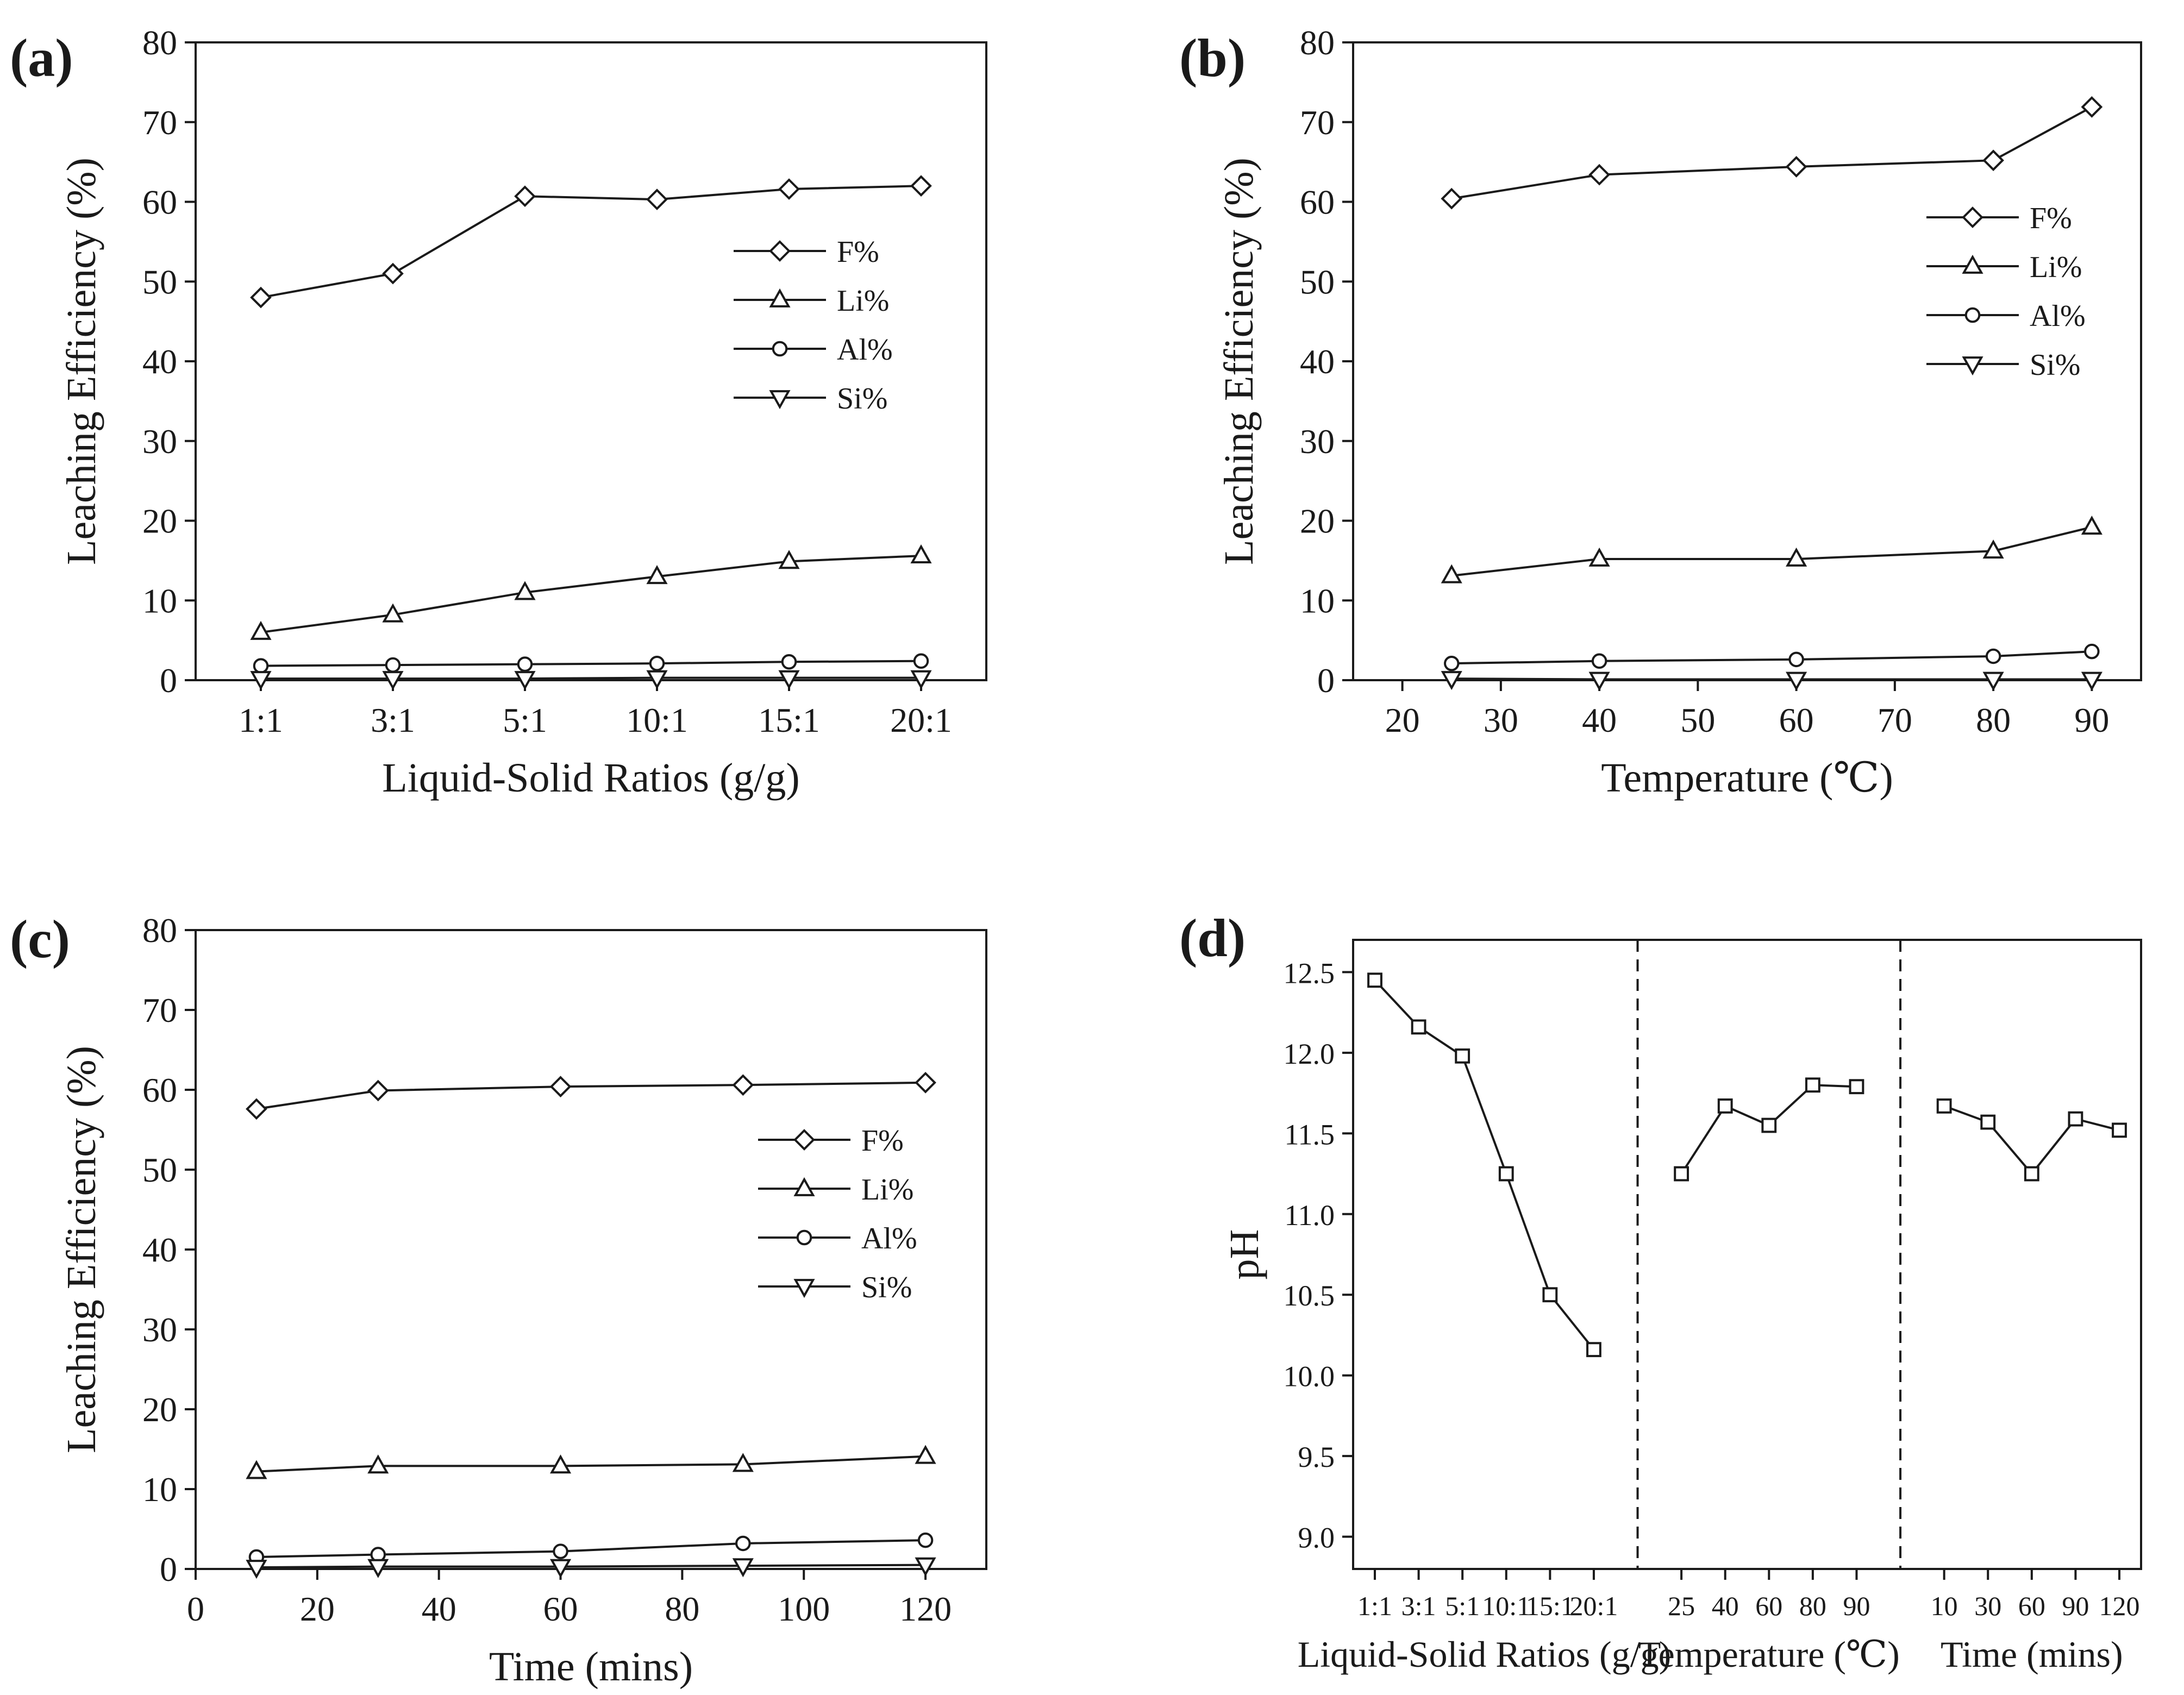 Image resolution: width=2184 pixels, height=1695 pixels. What do you see at coordinates (261, 720) in the screenshot?
I see `x-tick-label: 1:1` at bounding box center [261, 720].